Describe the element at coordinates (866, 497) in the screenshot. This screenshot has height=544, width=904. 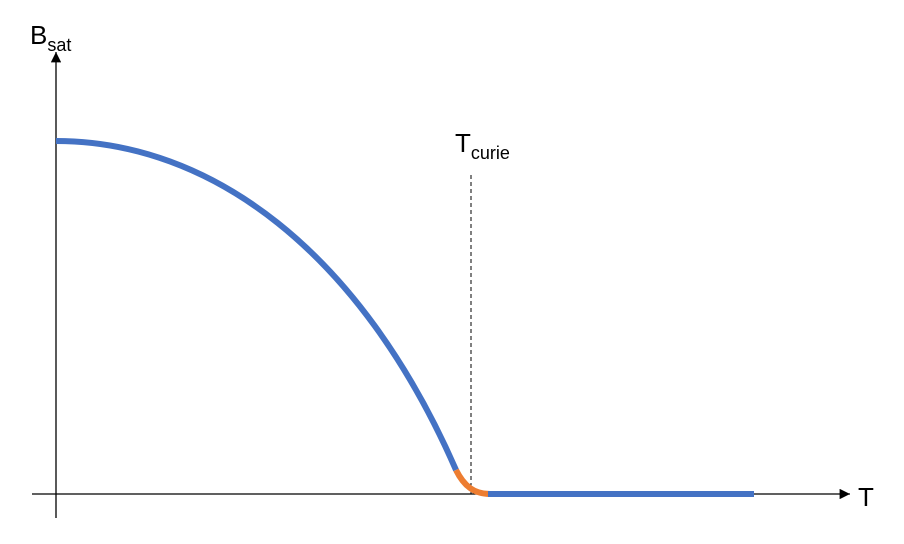
I see `x-axis-label: T` at that location.